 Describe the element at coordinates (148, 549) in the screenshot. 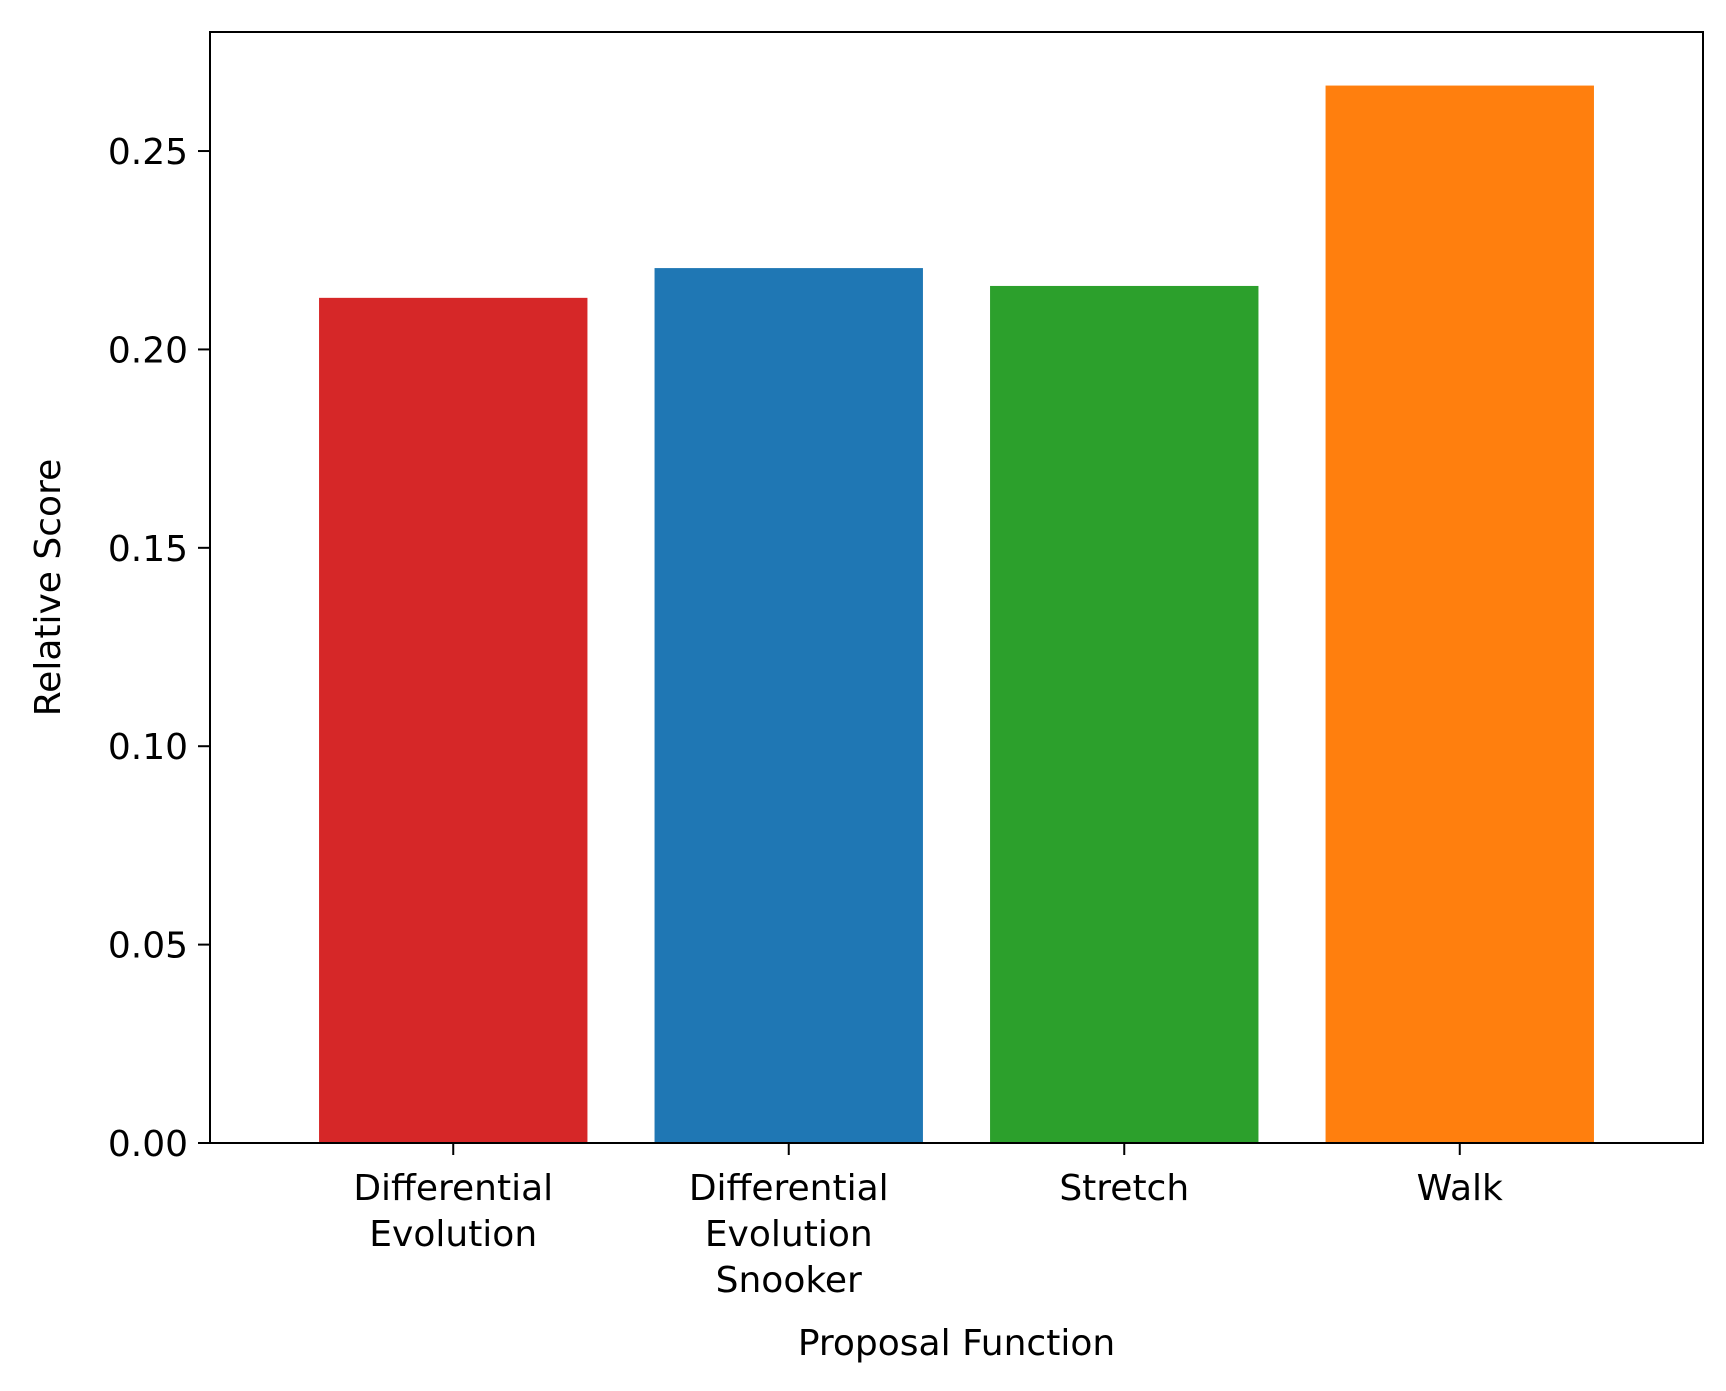

I see `y-tick-label-3: 0.15` at that location.